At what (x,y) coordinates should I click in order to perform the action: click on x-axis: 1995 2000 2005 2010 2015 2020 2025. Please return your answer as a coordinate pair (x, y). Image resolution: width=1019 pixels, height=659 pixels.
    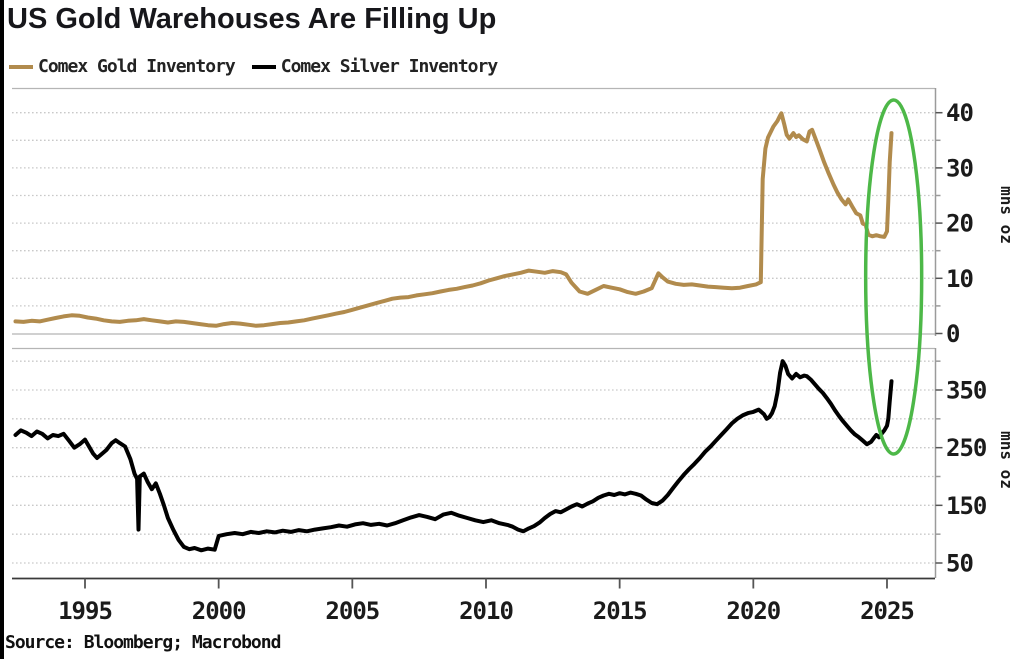
    Looking at the image, I should click on (473, 601).